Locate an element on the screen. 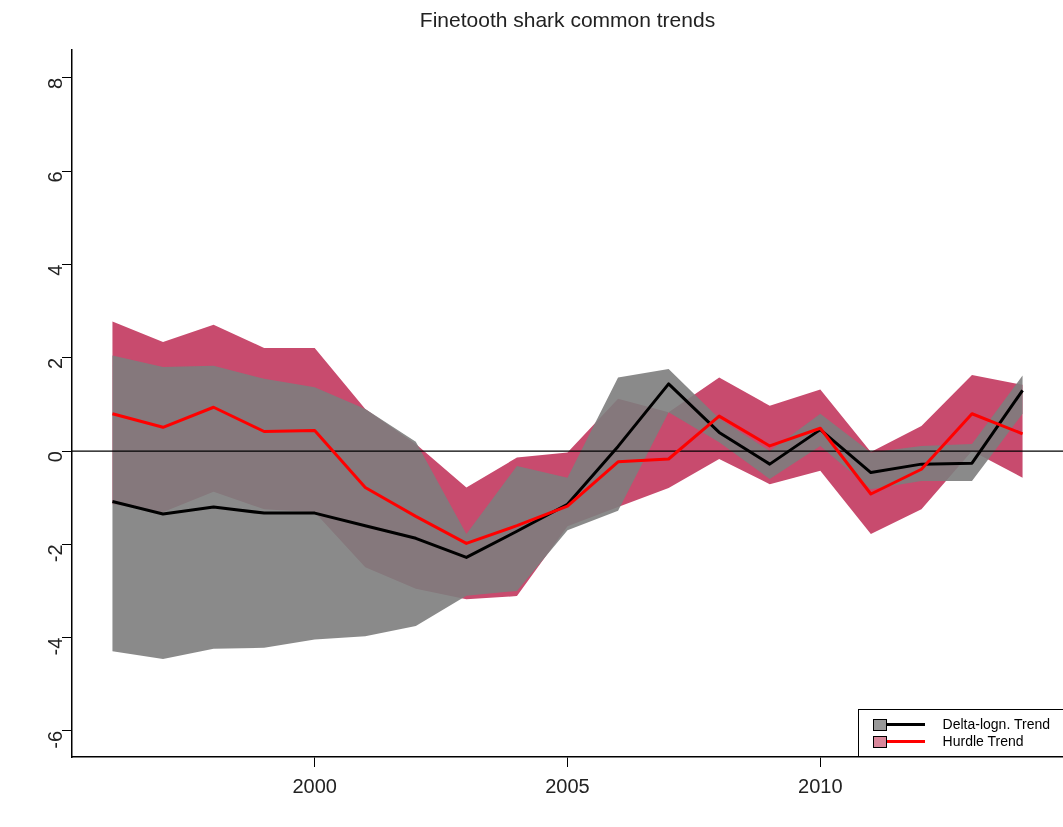 The height and width of the screenshot is (827, 1063). y-tick-label: 6 is located at coordinates (54, 177).